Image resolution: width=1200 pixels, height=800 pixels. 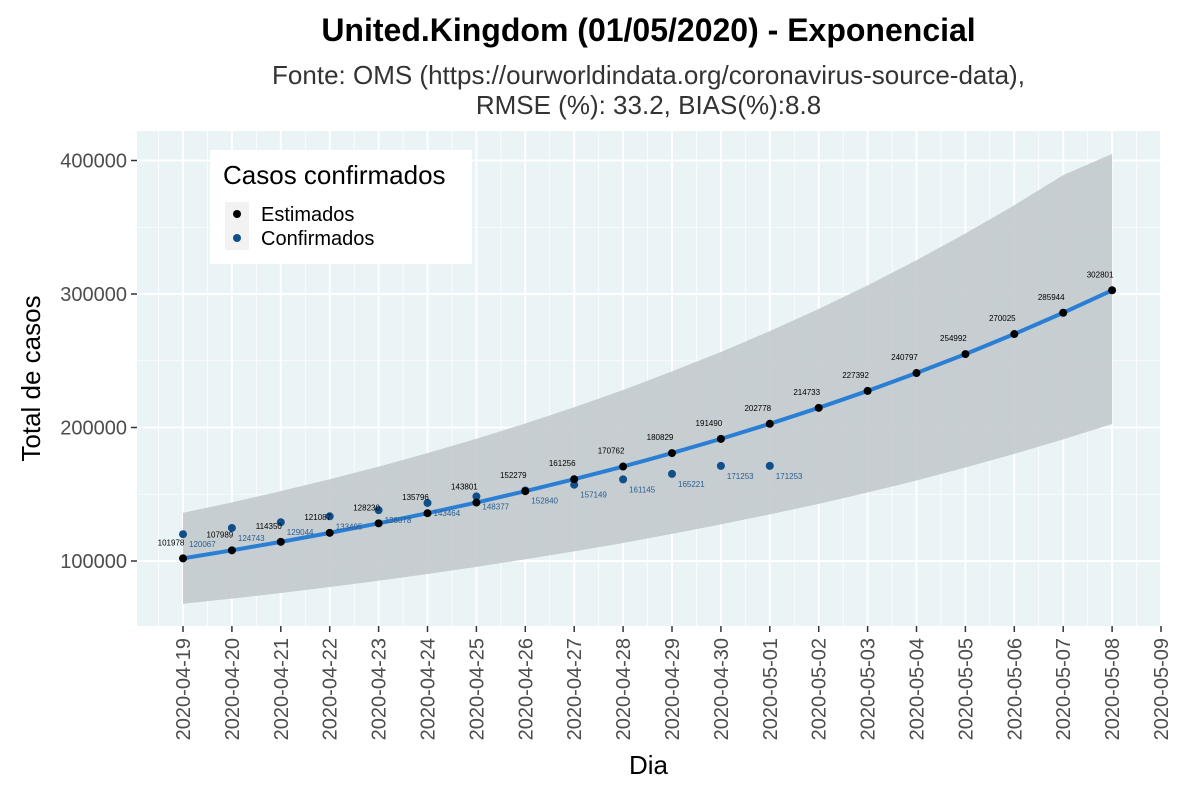 I want to click on label-estimated: 107989, so click(x=220, y=534).